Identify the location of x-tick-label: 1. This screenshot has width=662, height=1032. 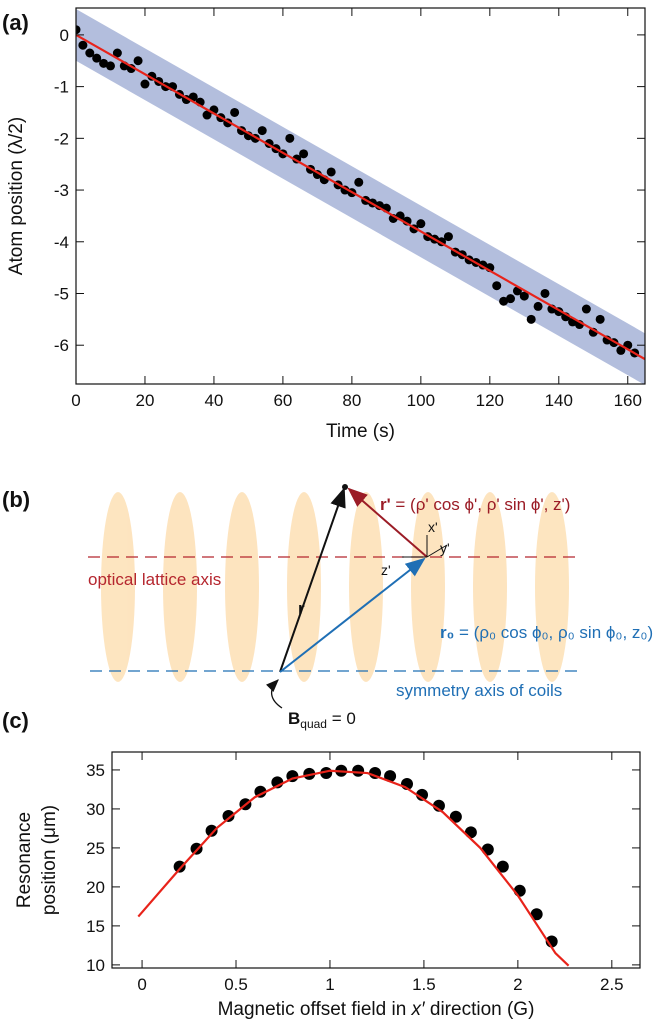
(329, 984).